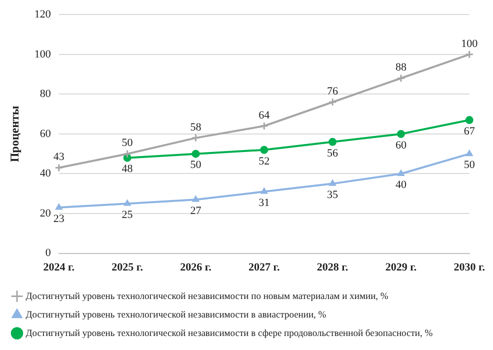 The height and width of the screenshot is (350, 493). I want to click on data-label: 23, so click(59, 218).